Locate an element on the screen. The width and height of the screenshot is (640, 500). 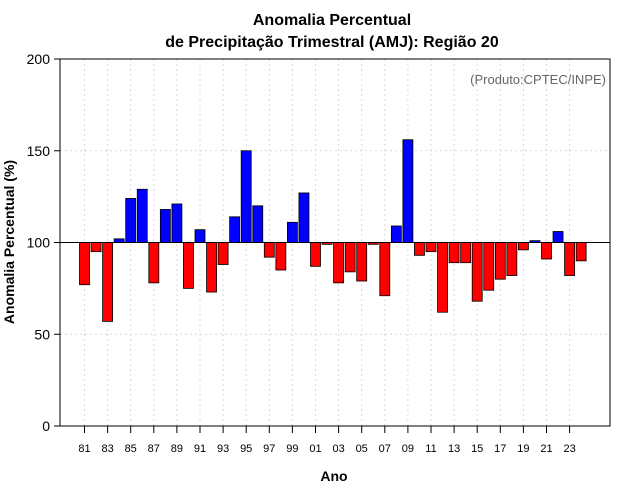
x-tick-label: 87 is located at coordinates (154, 449).